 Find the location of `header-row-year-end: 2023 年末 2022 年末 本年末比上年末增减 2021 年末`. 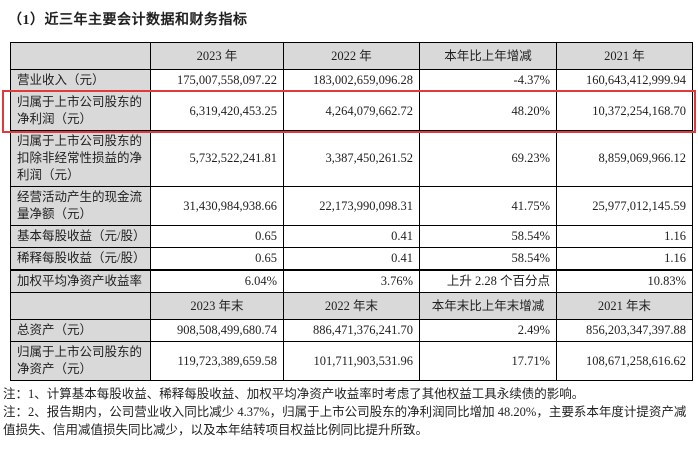

header-row-year-end: 2023 年末 2022 年末 本年末比上年末增减 2021 年末 is located at coordinates (351, 306).